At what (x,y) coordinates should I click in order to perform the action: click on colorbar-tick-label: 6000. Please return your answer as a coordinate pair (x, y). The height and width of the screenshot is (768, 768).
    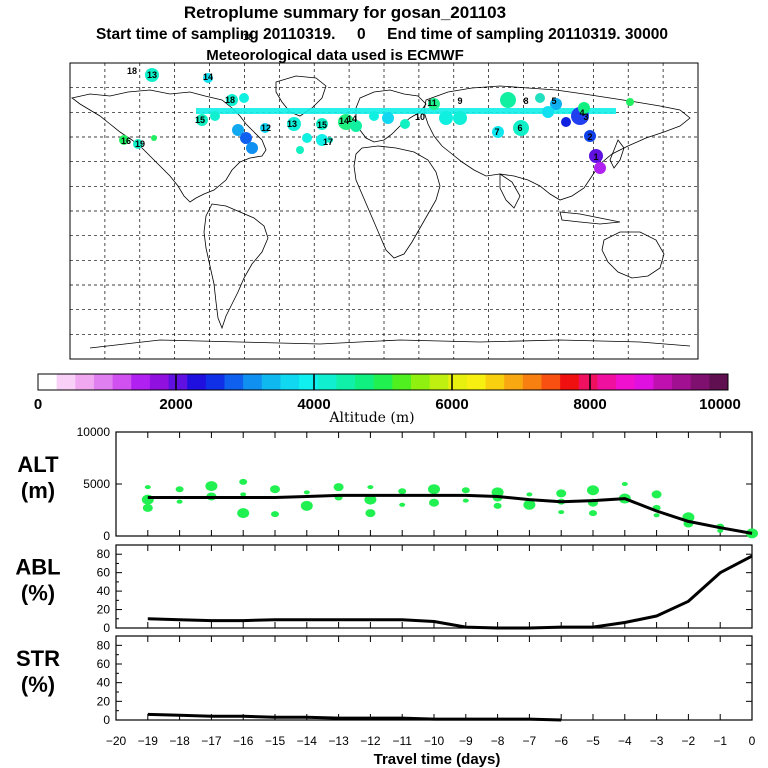
    Looking at the image, I should click on (451, 404).